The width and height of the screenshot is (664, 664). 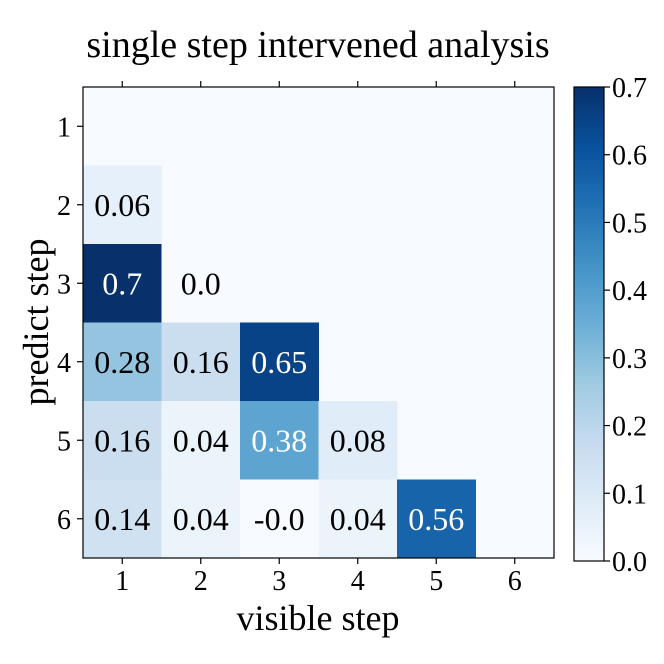 I want to click on x-tick-label: 5, so click(x=436, y=581).